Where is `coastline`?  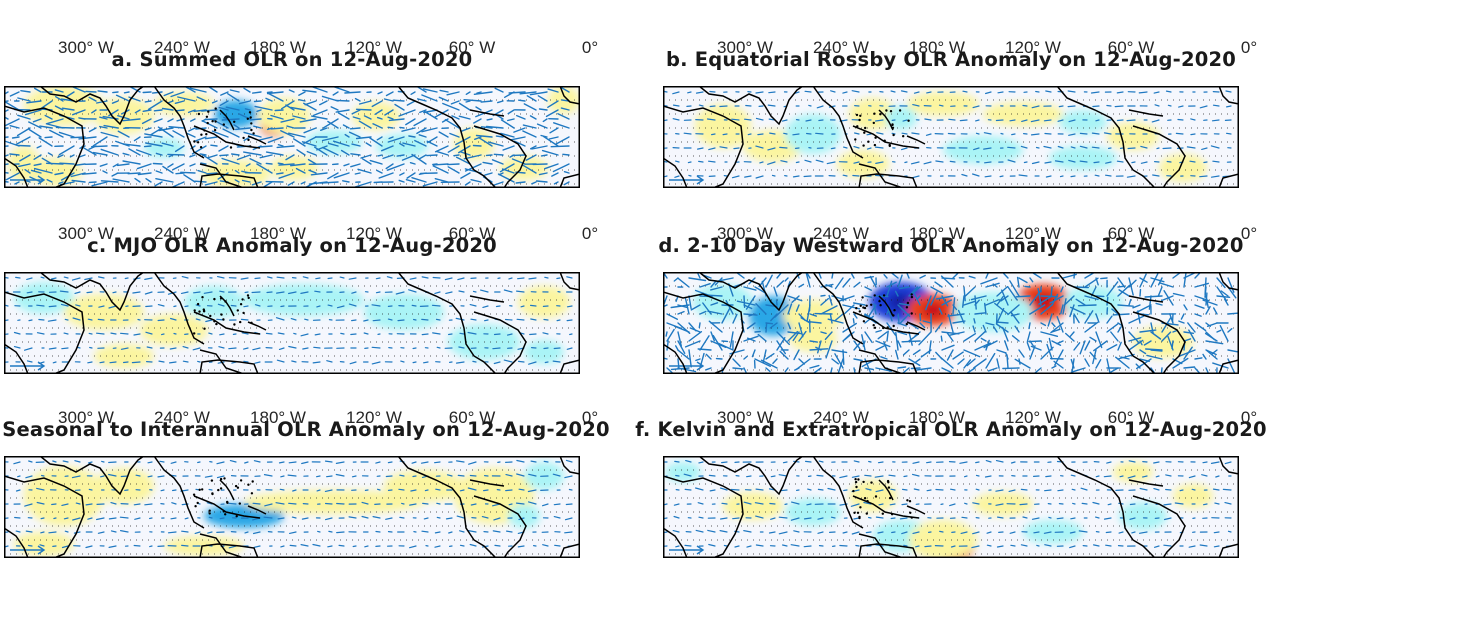
coastline is located at coordinates (569, 95).